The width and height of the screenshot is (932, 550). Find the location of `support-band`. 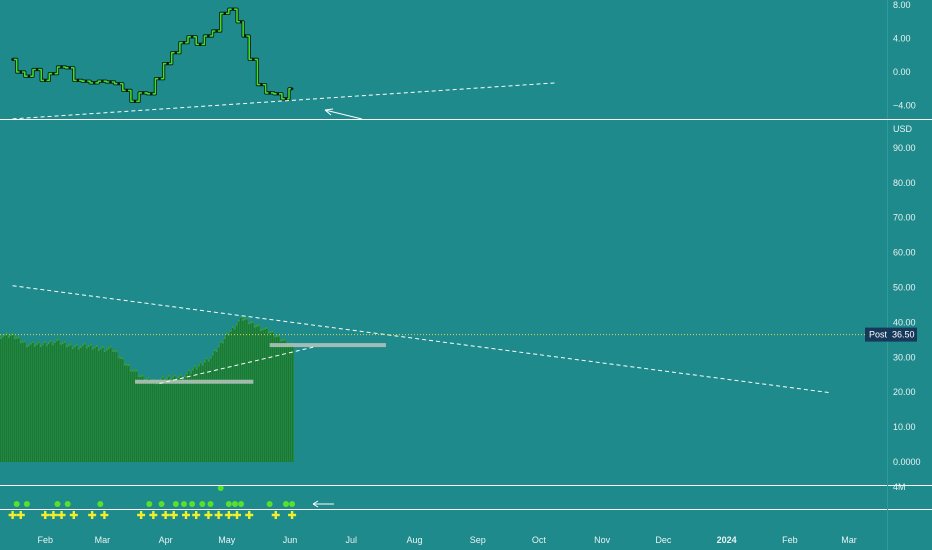

support-band is located at coordinates (327, 345).